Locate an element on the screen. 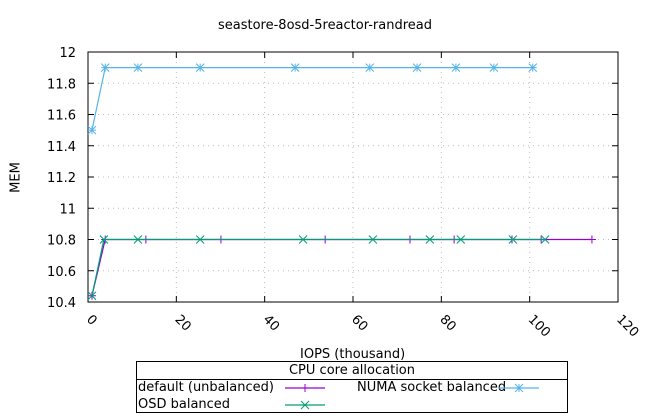 The width and height of the screenshot is (650, 420). legend-swatches is located at coordinates (412, 396).